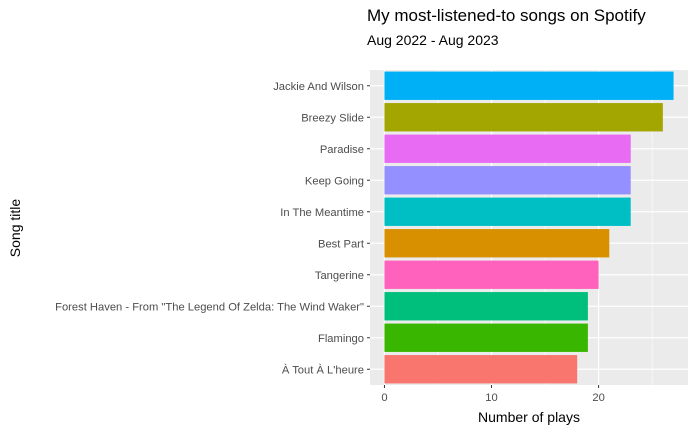 Image resolution: width=700 pixels, height=432 pixels. What do you see at coordinates (332, 118) in the screenshot?
I see `y-tick-label: Breezy Slide` at bounding box center [332, 118].